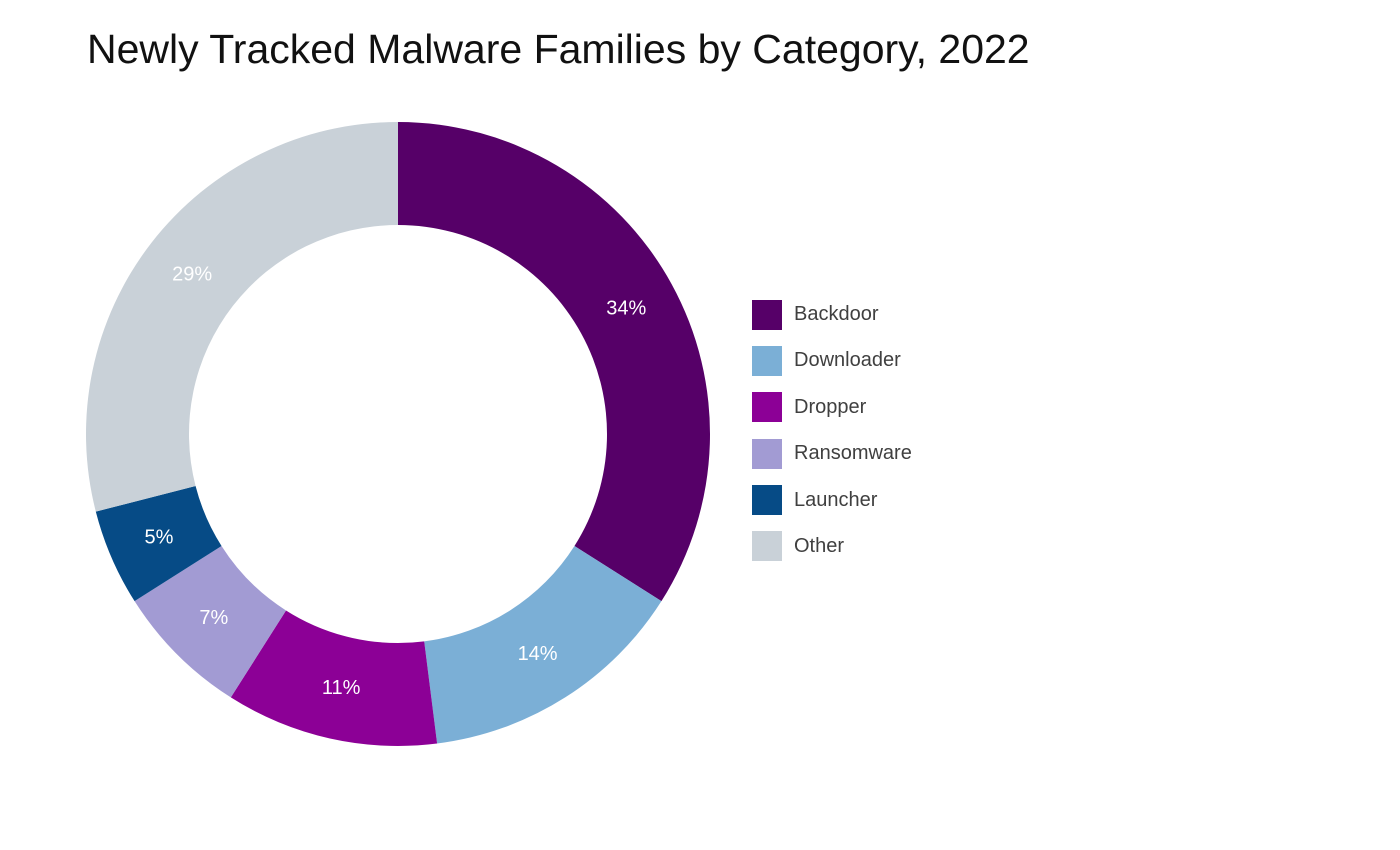  What do you see at coordinates (819, 545) in the screenshot?
I see `legend-label: Other` at bounding box center [819, 545].